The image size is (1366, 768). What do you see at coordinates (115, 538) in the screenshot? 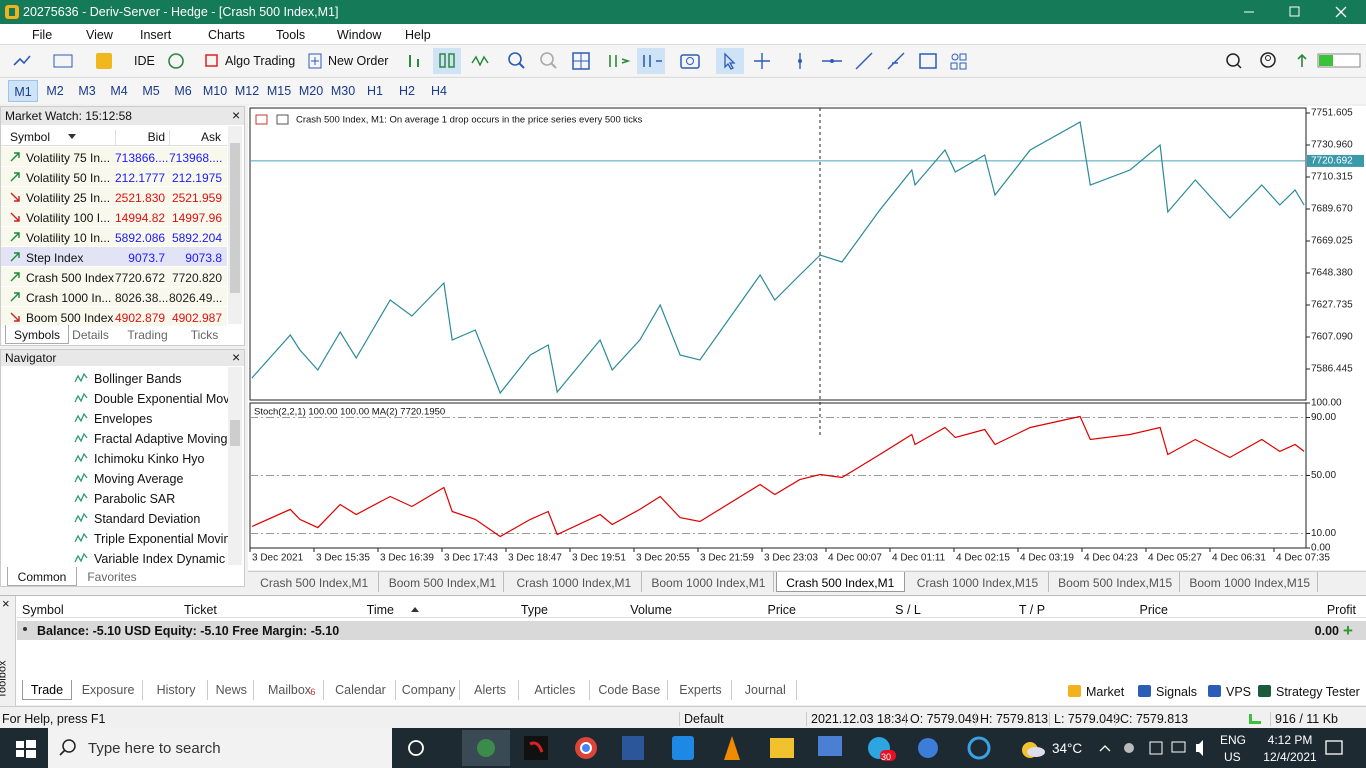
I see `tree-item: Triple Exponential Movin` at bounding box center [115, 538].